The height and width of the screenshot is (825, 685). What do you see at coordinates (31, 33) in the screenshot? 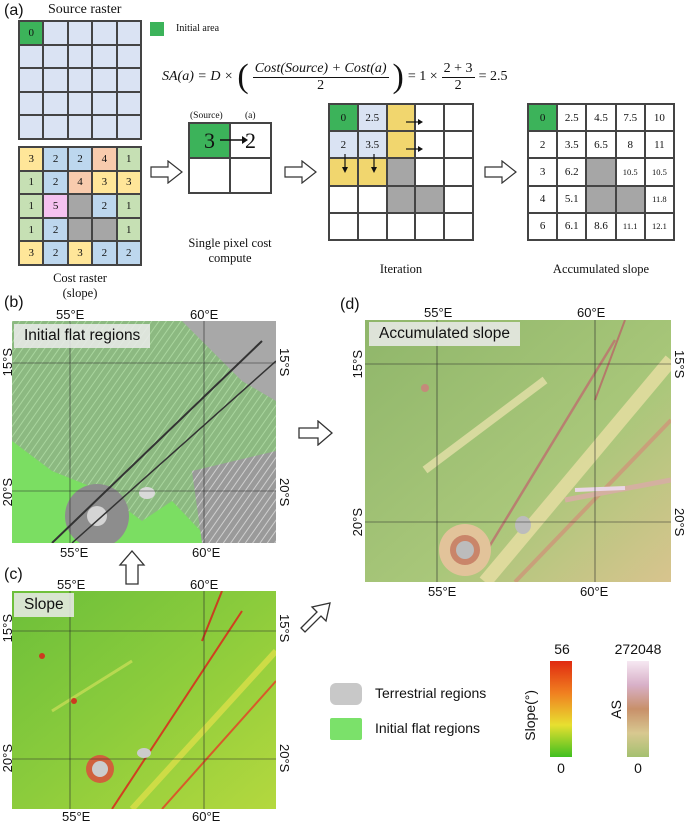
I see `source-cell: 0` at bounding box center [31, 33].